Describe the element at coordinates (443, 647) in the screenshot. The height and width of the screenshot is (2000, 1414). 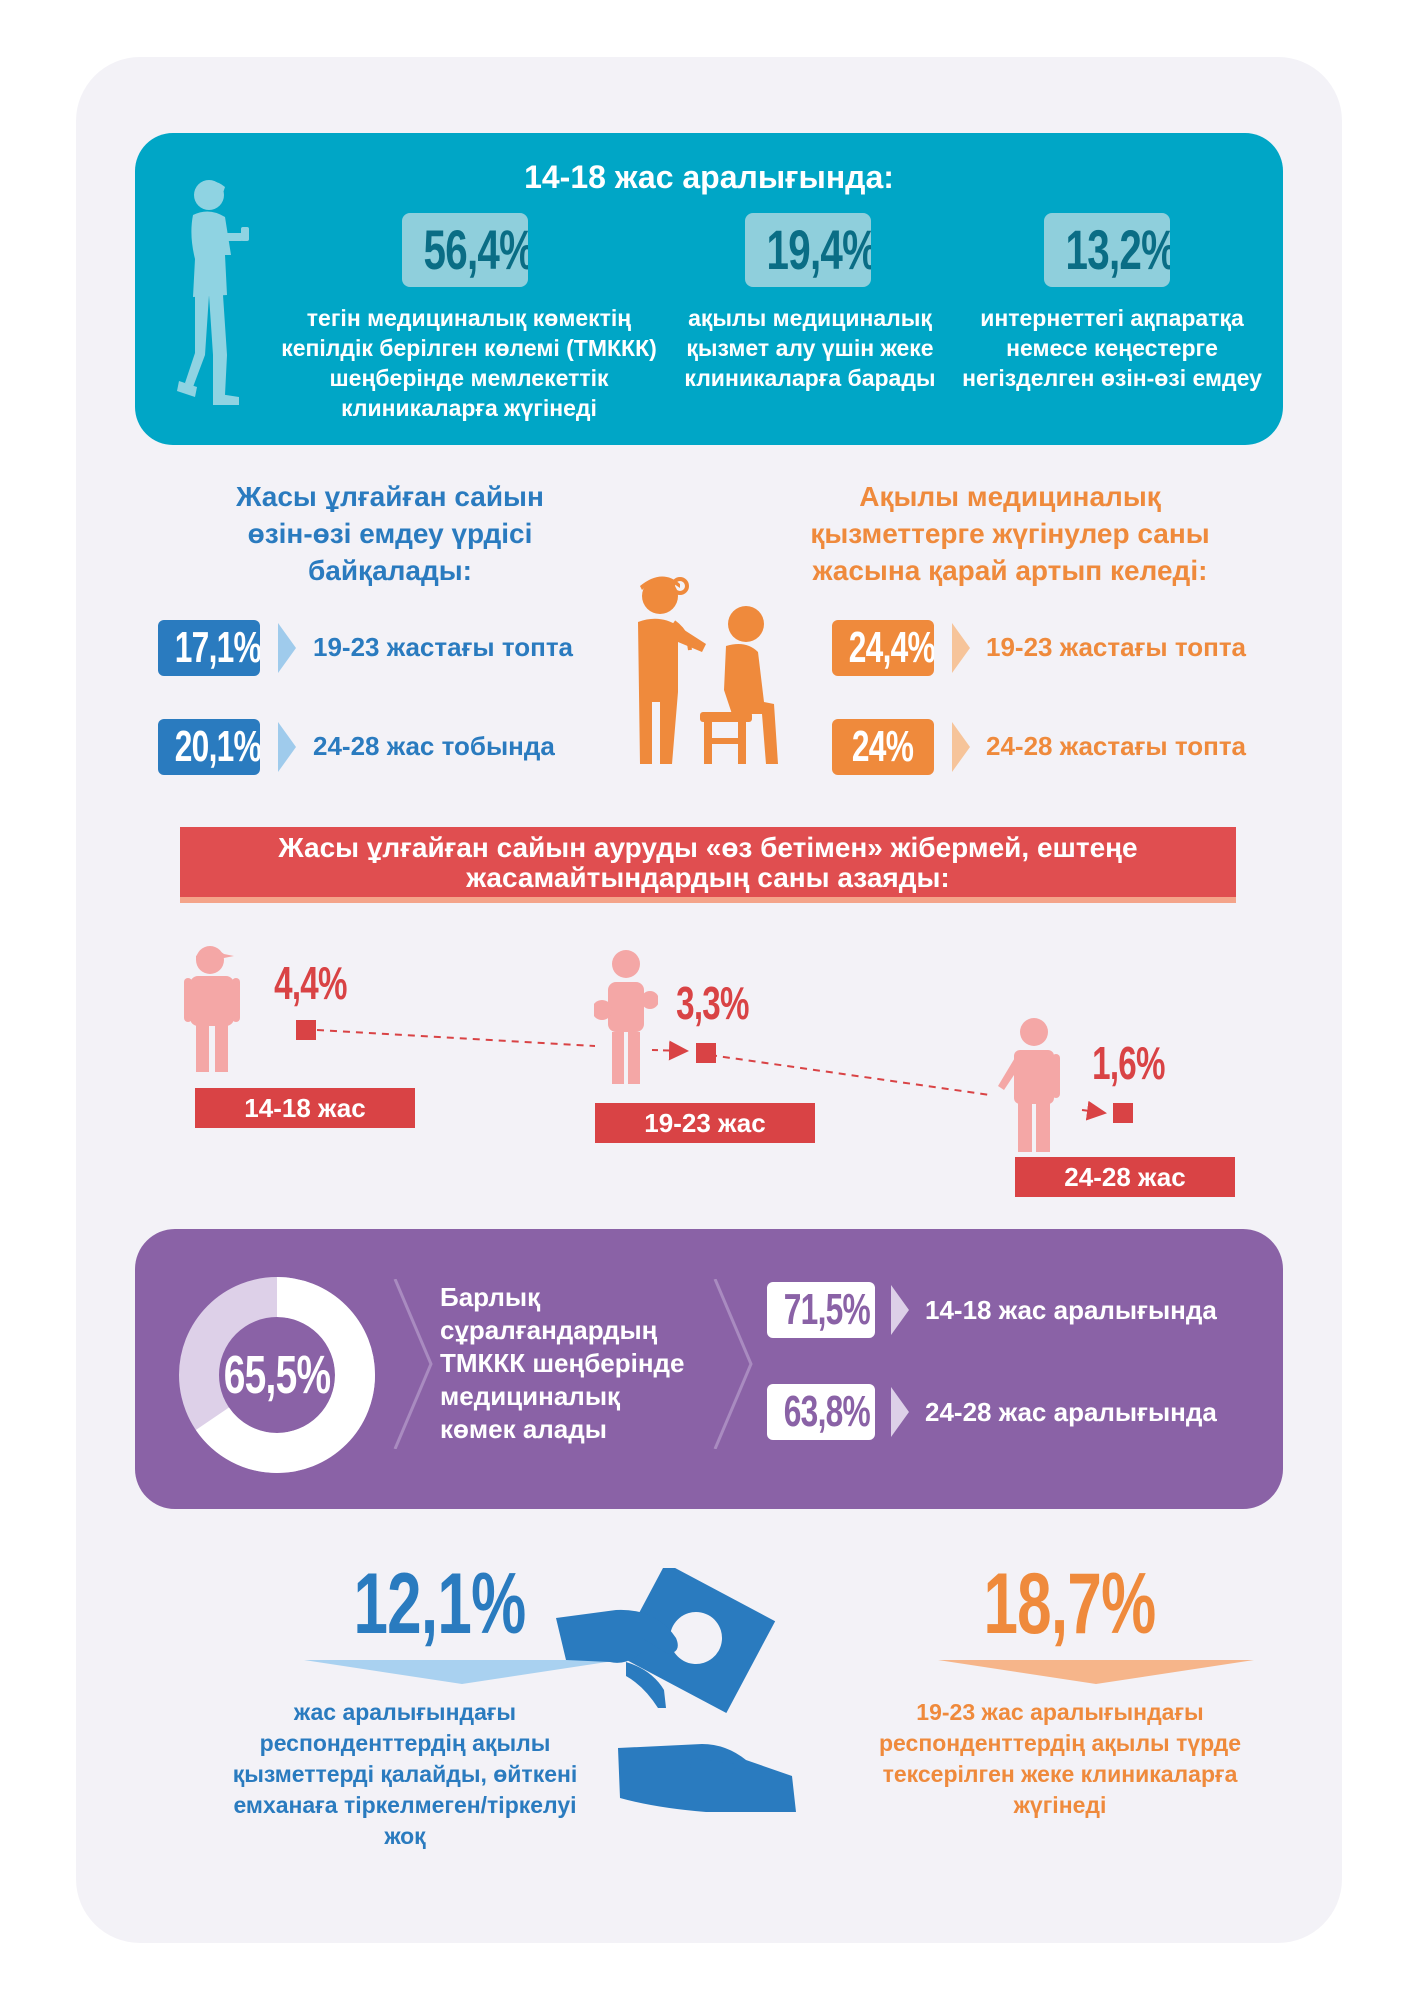
I see `self-treatment-label-19-23: 19-23 жастағы топта` at that location.